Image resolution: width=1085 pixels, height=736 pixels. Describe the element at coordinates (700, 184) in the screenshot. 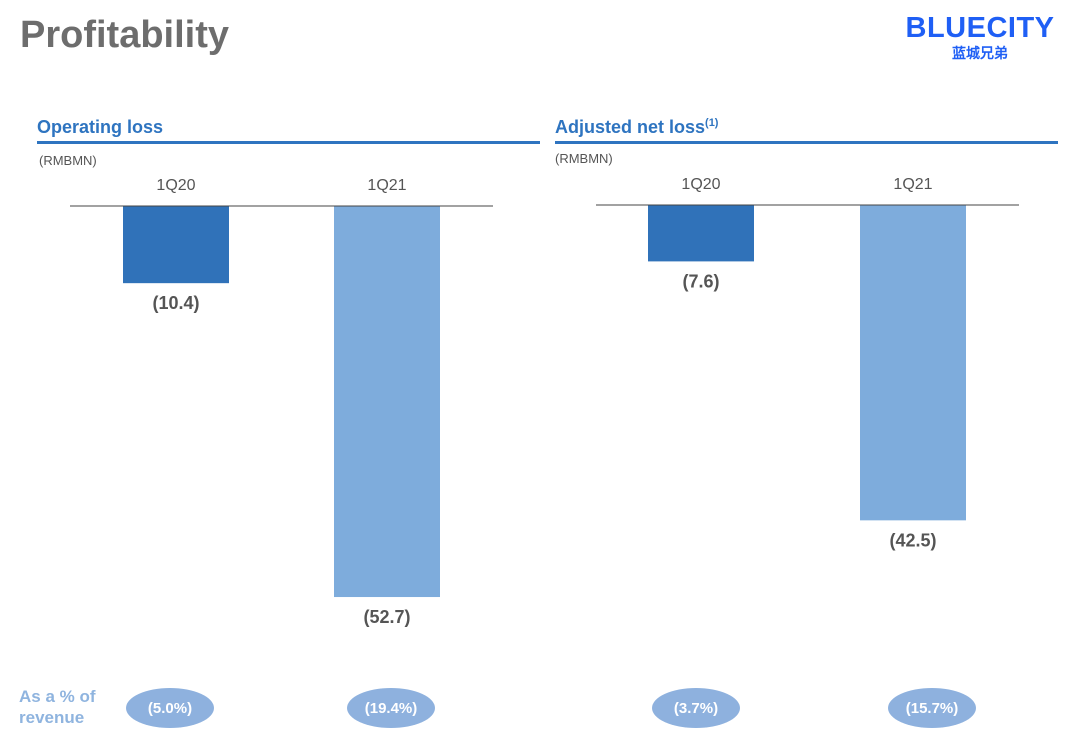

I see `adjusted-net-loss-category-label: 1Q20` at that location.